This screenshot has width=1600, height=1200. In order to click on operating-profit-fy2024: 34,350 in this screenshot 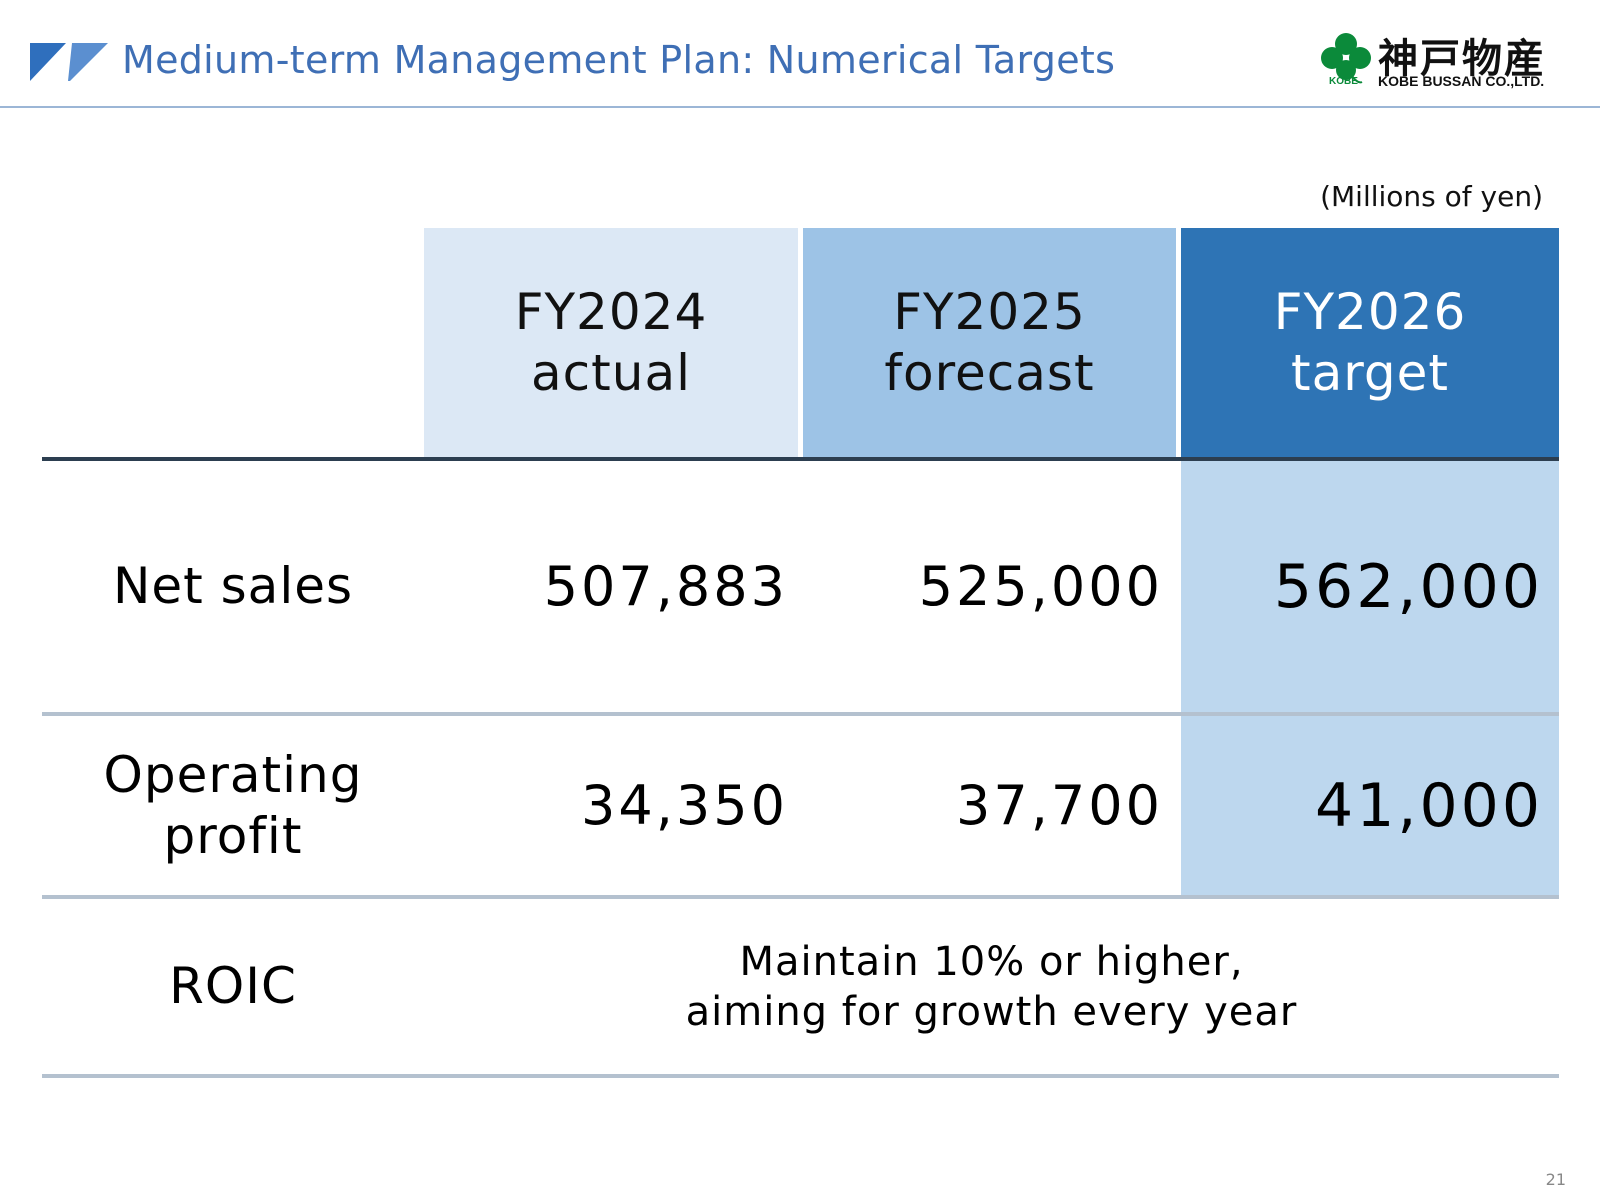, I will do `click(684, 805)`.